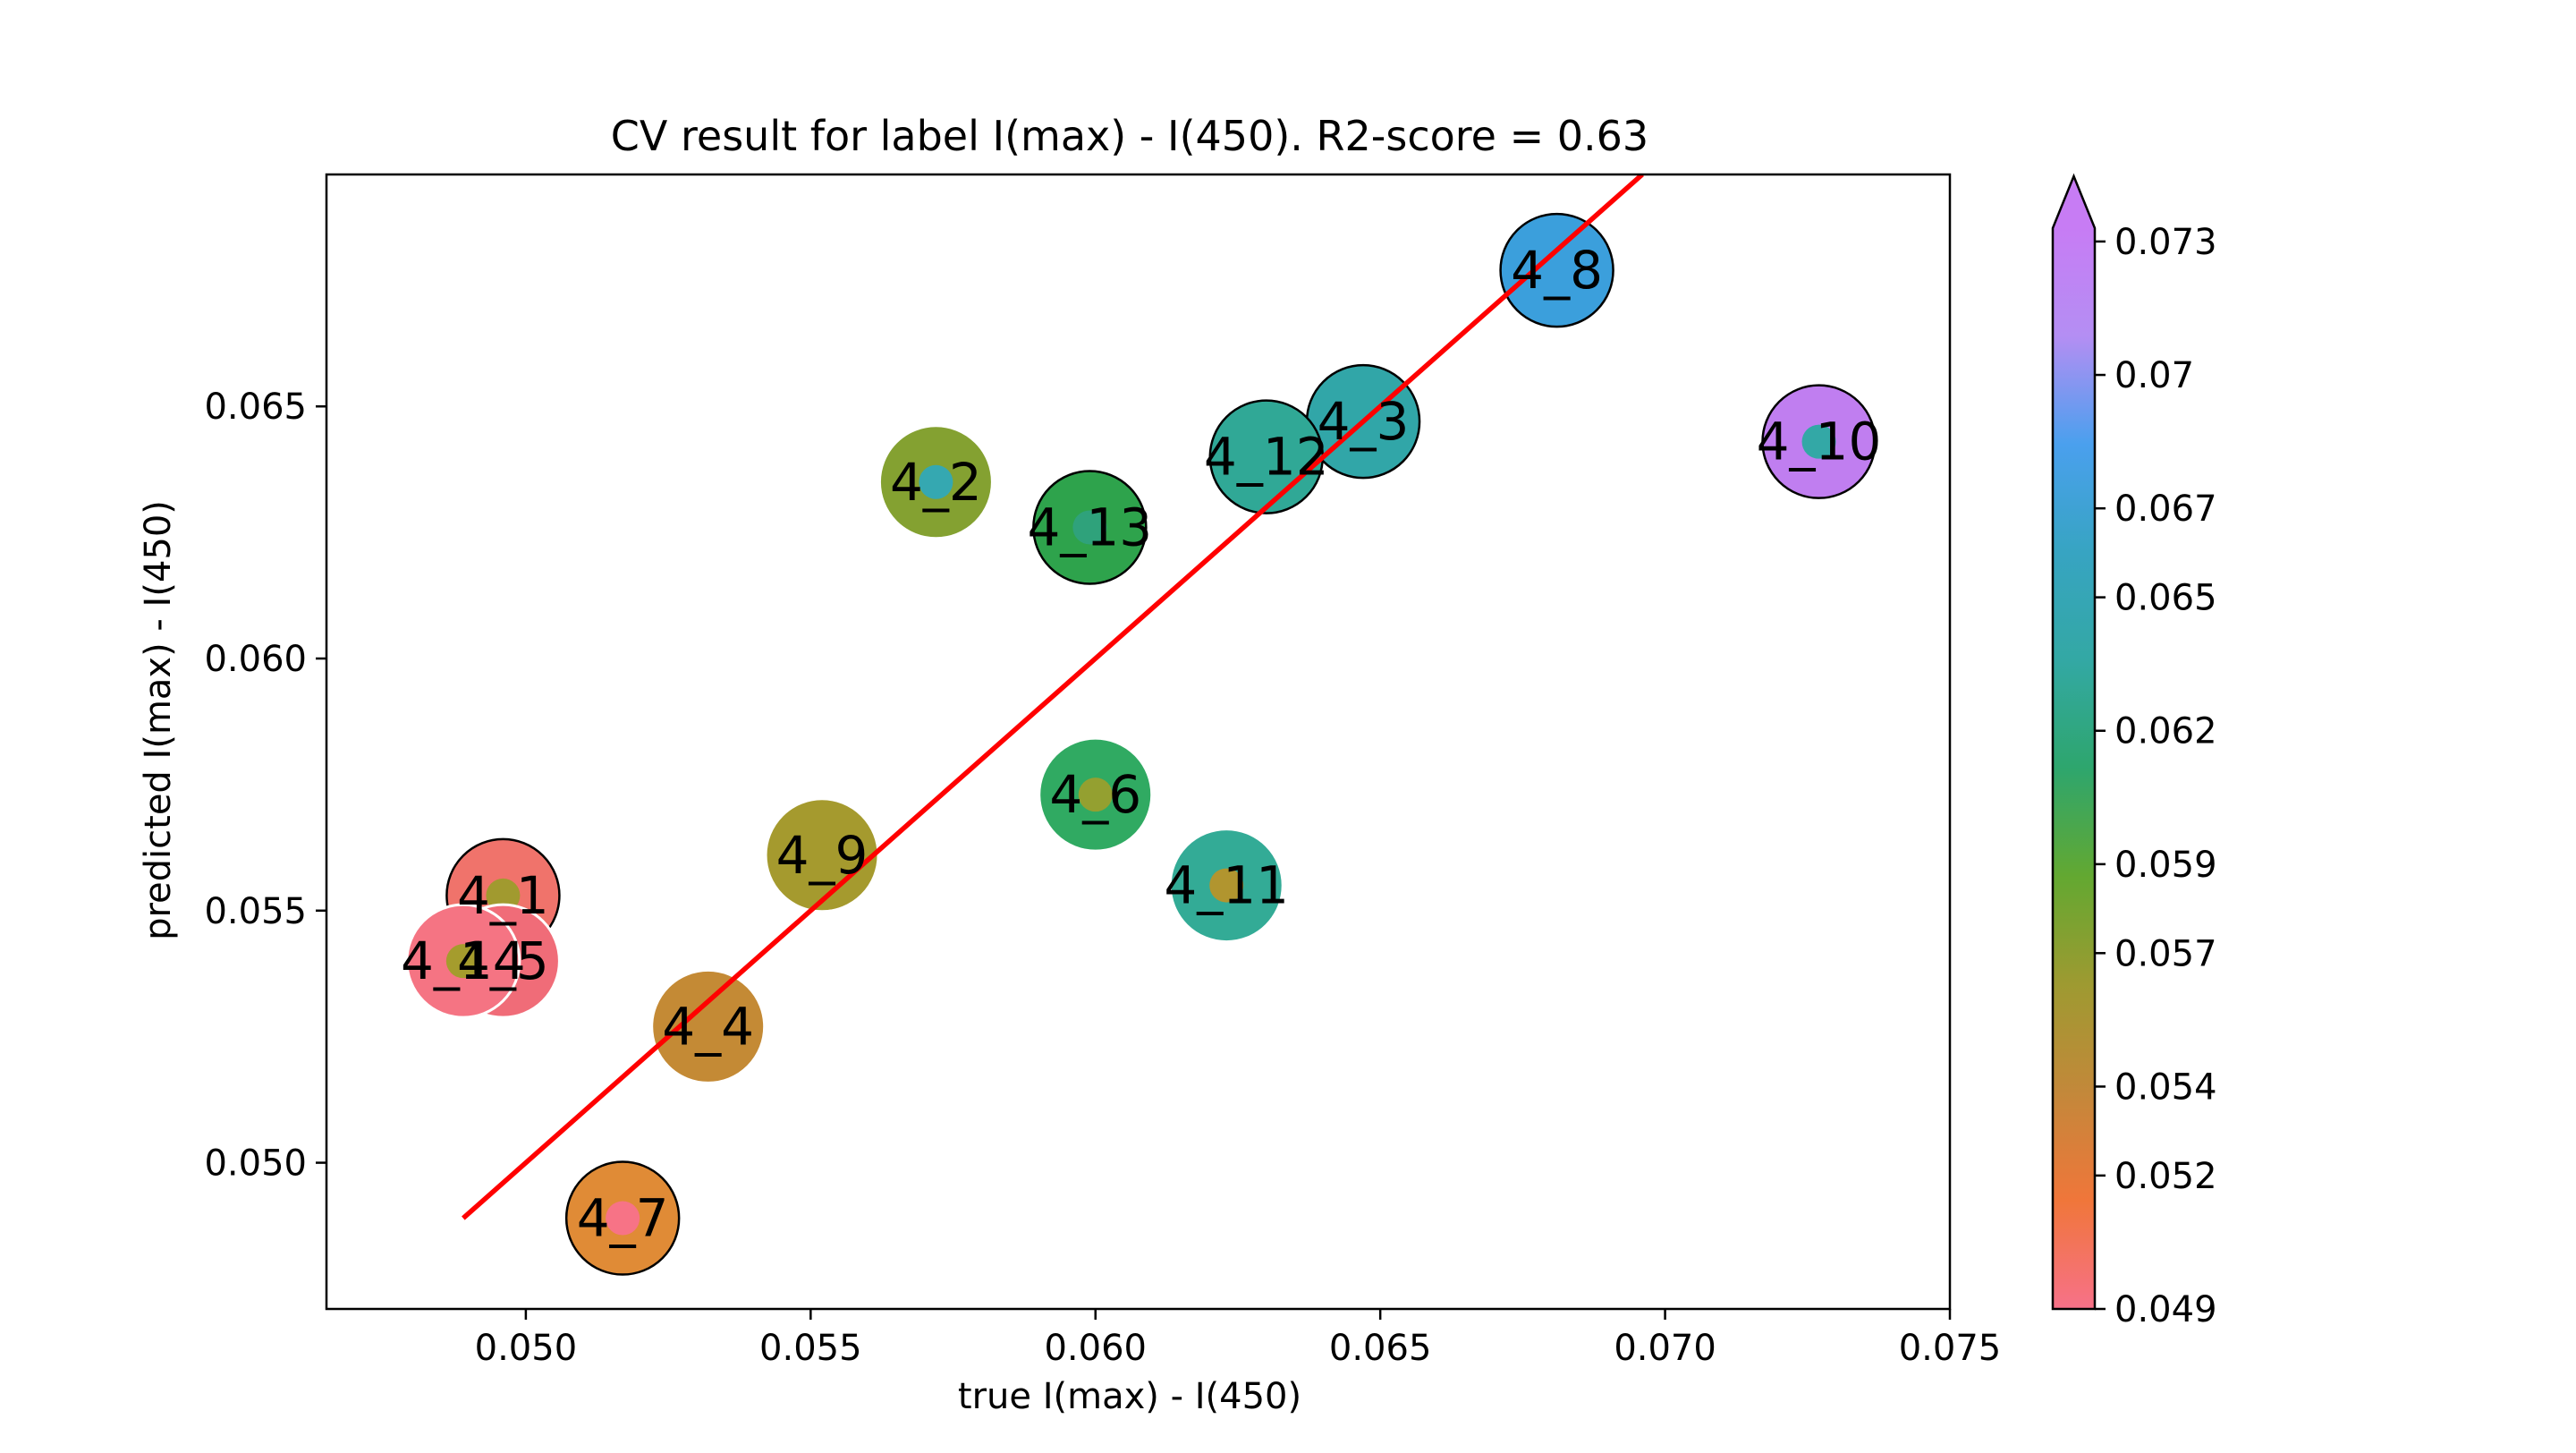 Image resolution: width=2576 pixels, height=1453 pixels. I want to click on y-tick-label: 0.065, so click(255, 407).